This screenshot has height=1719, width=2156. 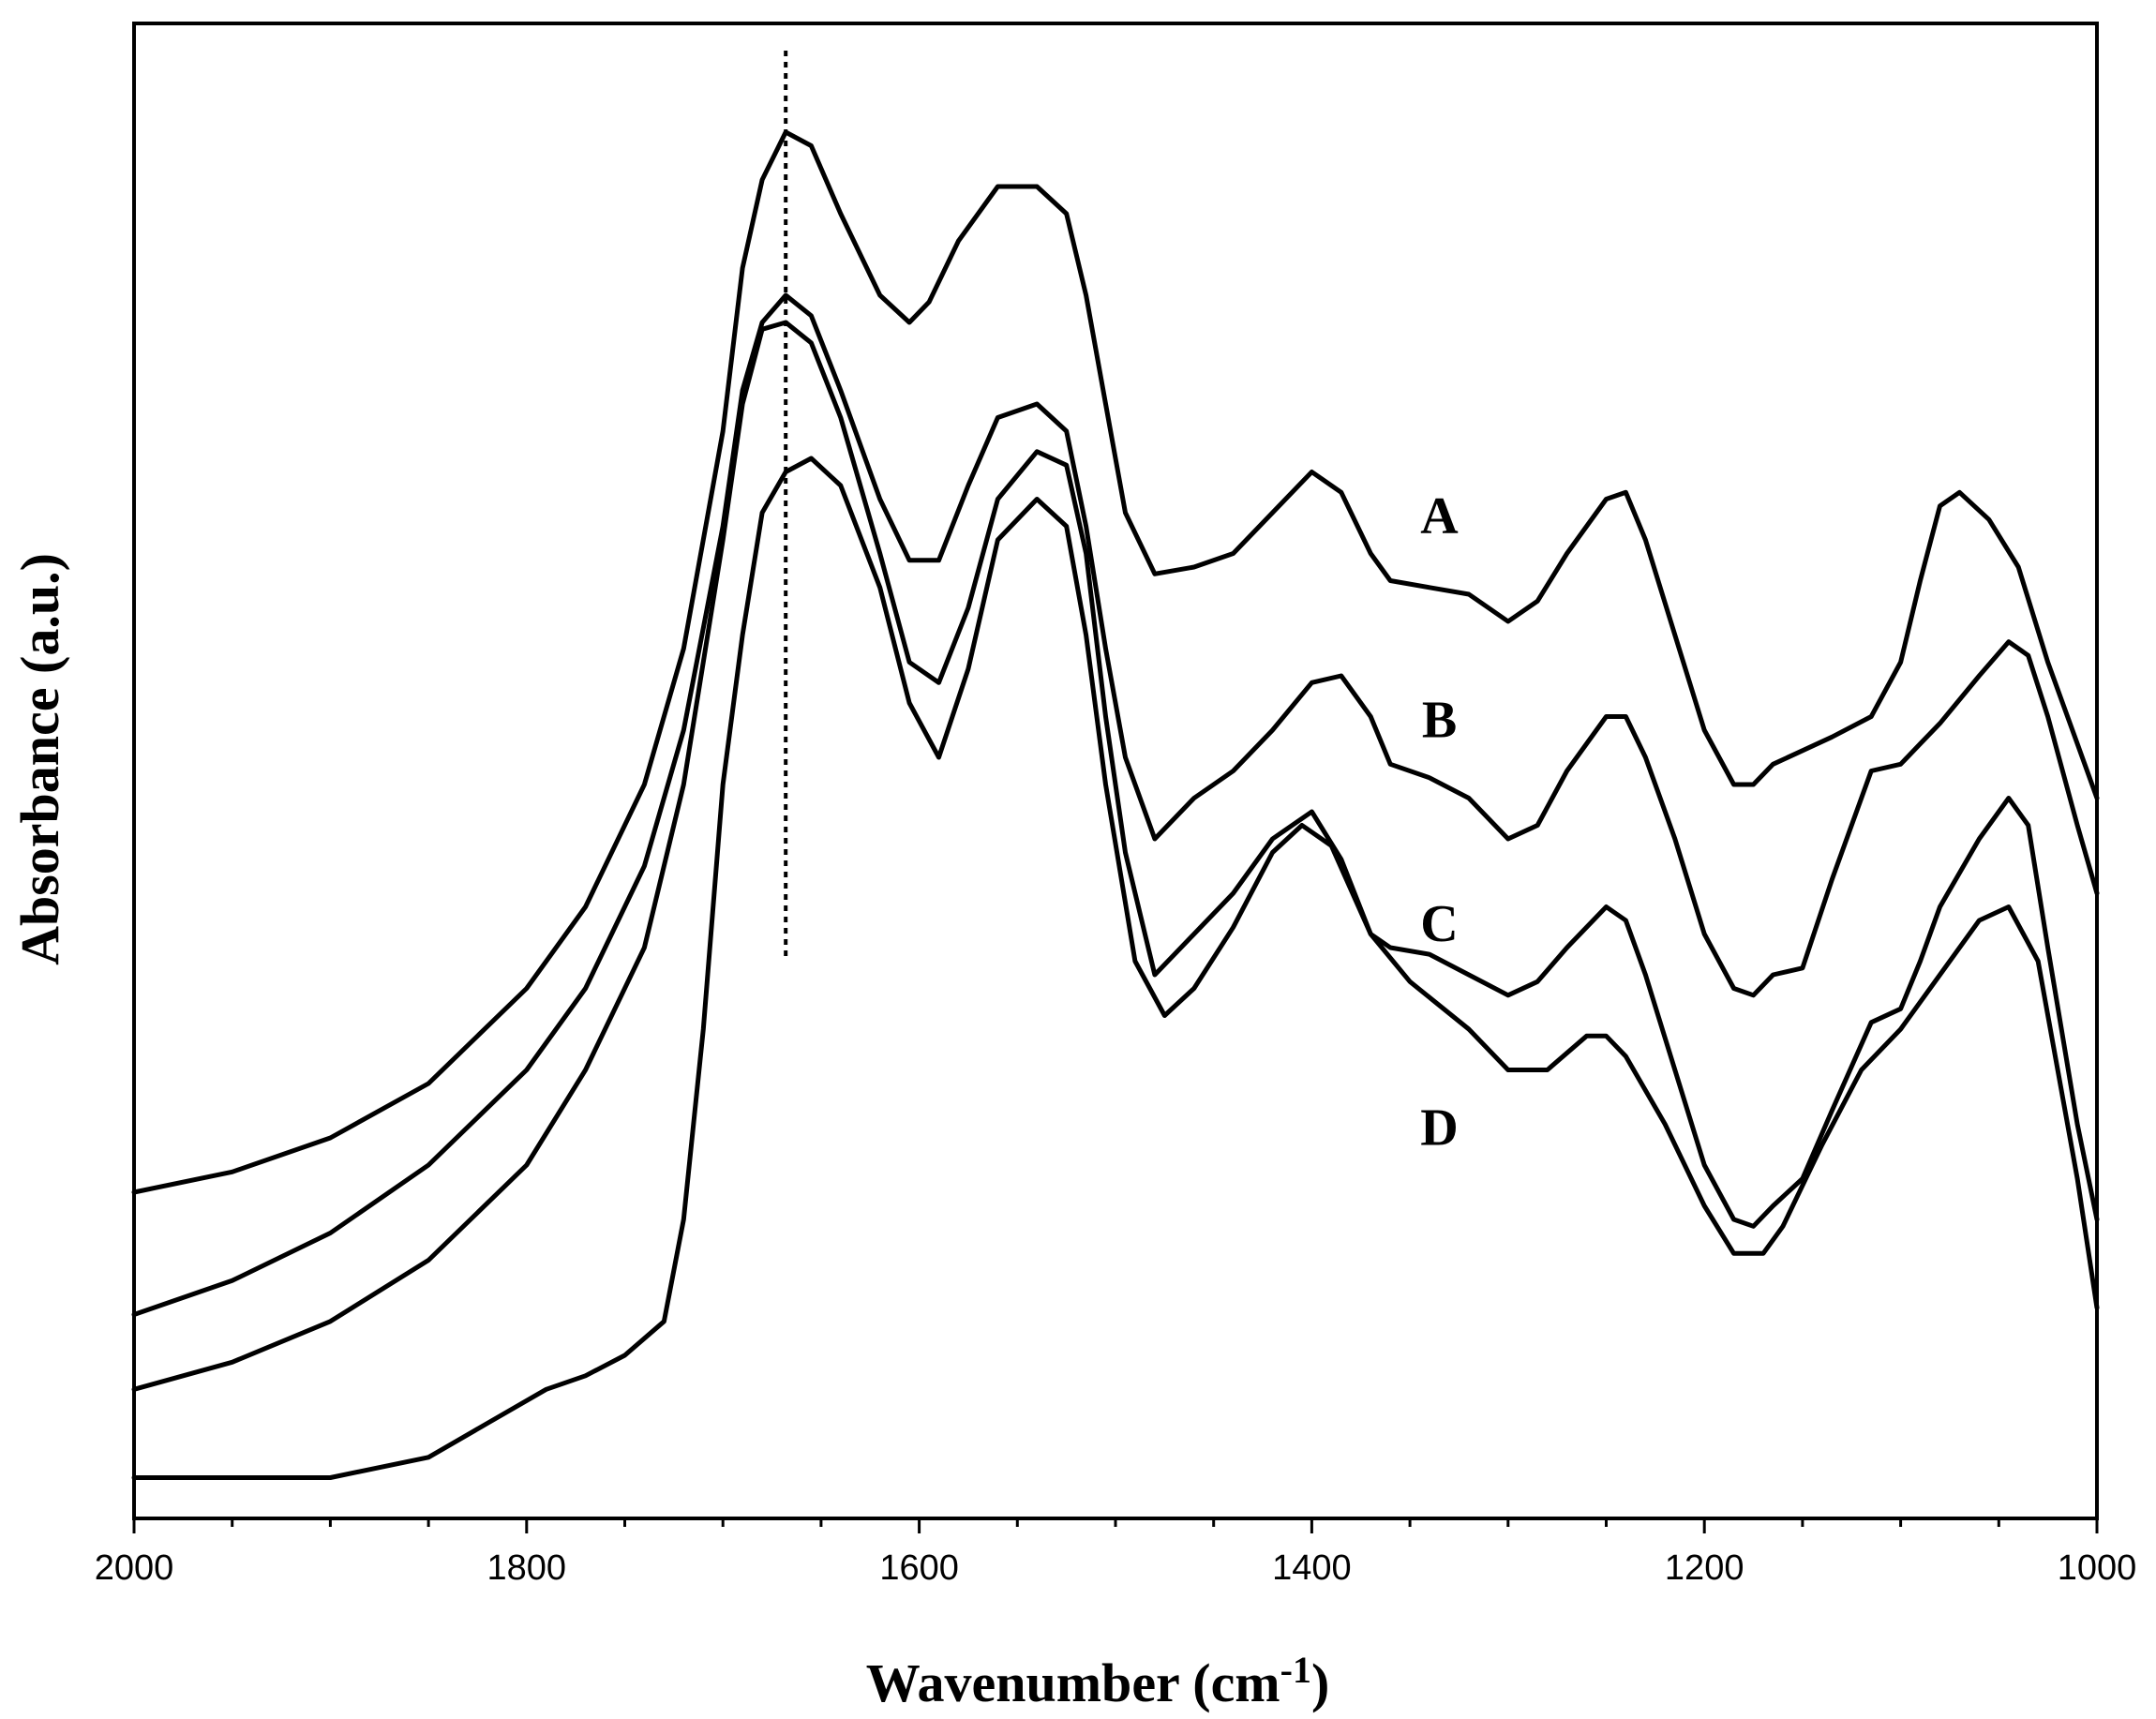 What do you see at coordinates (919, 1568) in the screenshot?
I see `x-tick-label: 1600` at bounding box center [919, 1568].